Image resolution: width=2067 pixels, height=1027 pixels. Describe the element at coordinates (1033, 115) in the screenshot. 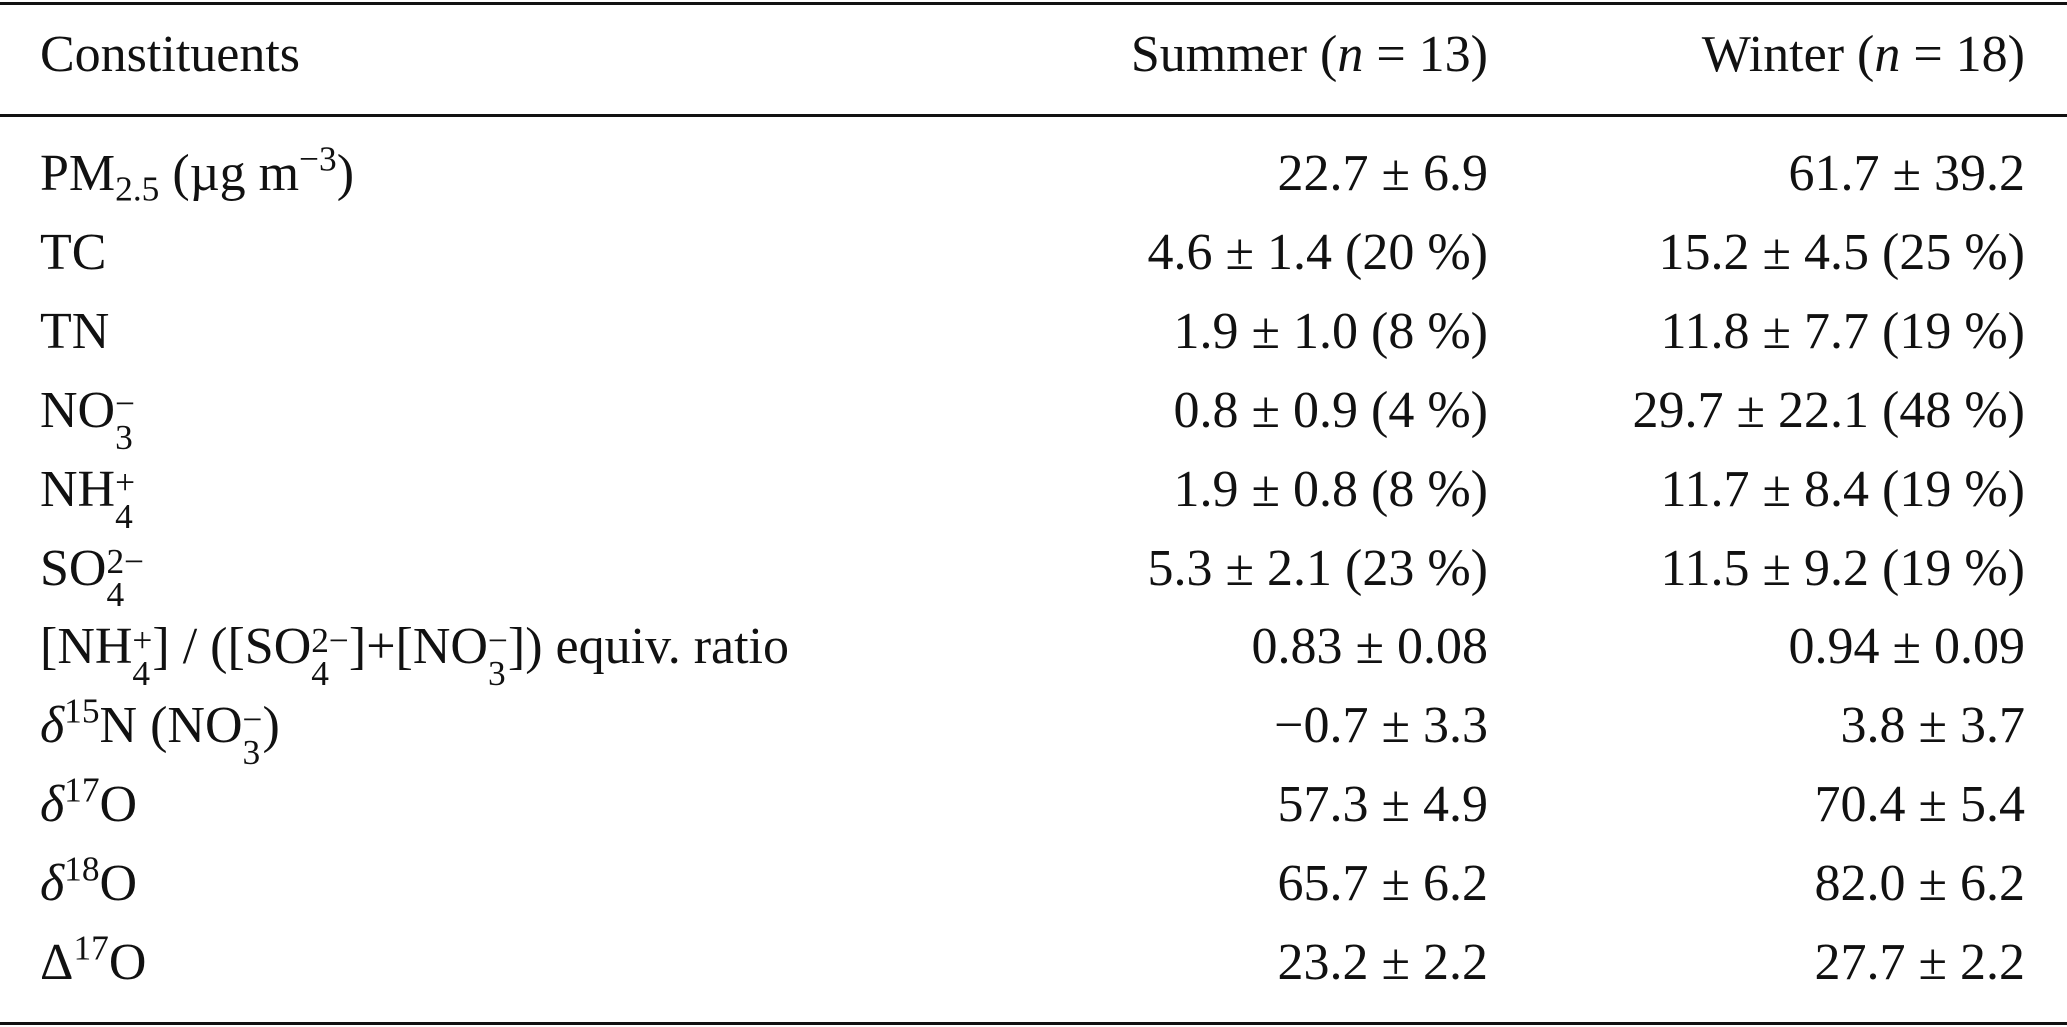

I see `header-rule` at that location.